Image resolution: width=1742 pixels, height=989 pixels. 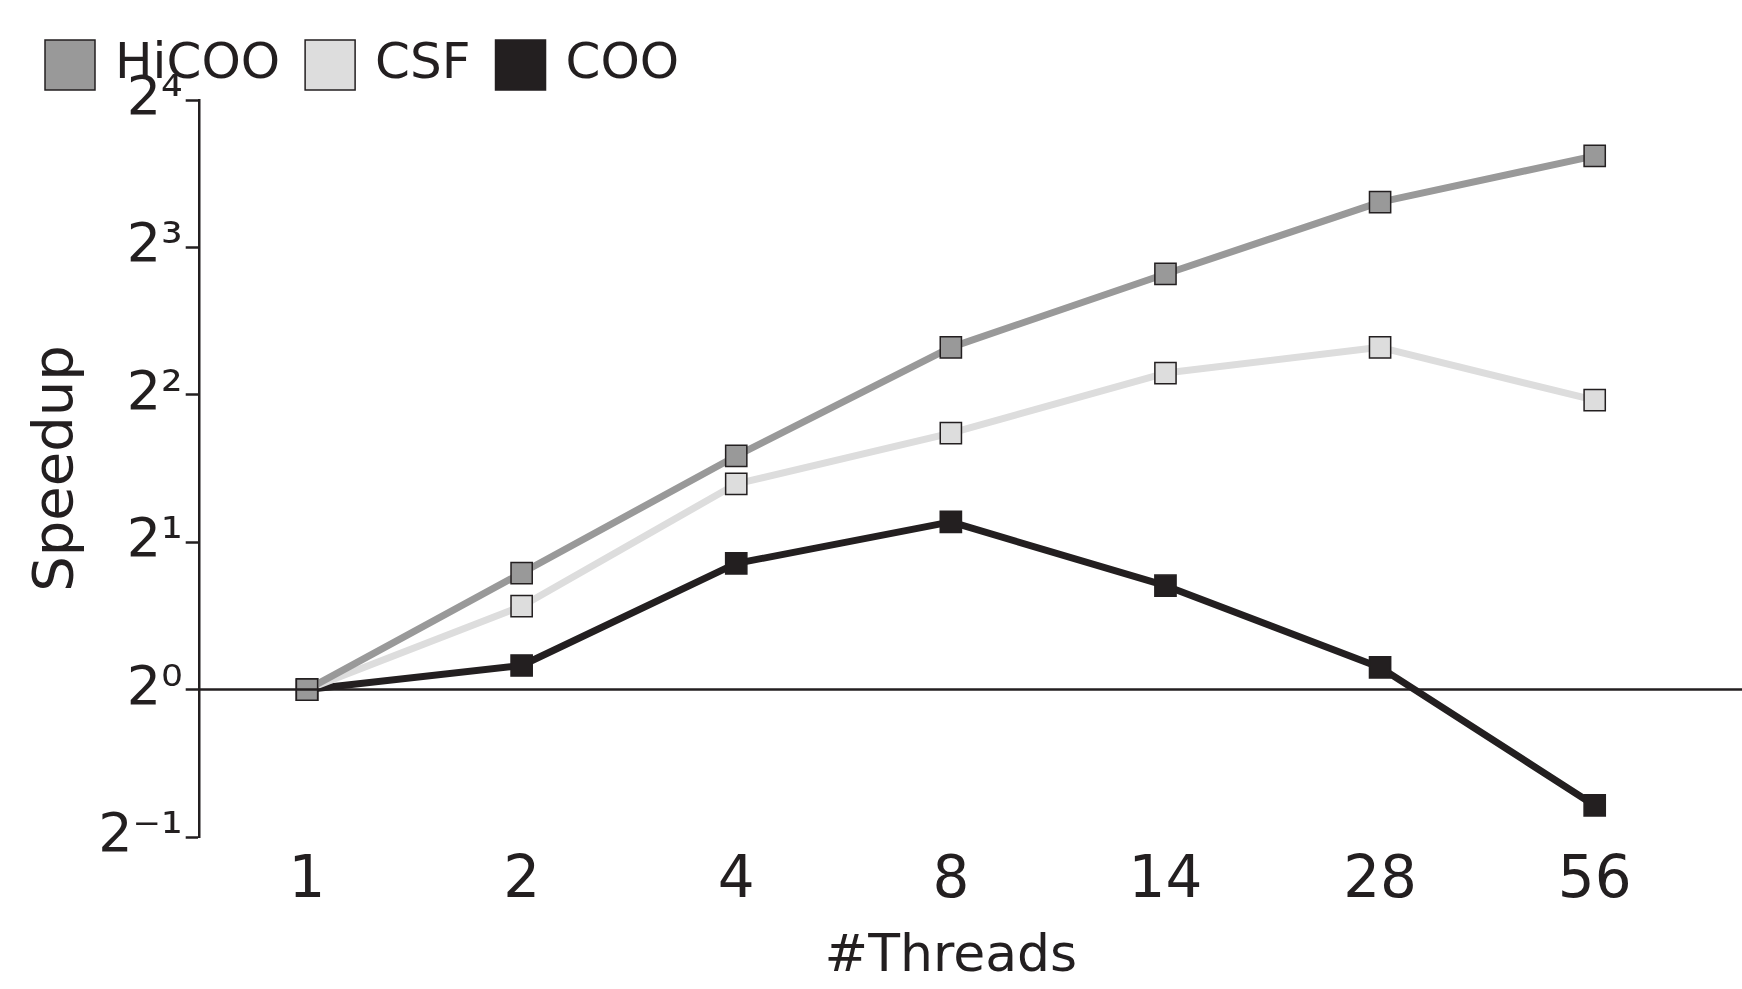 What do you see at coordinates (154, 685) in the screenshot?
I see `y-tick-label: 2⁰` at bounding box center [154, 685].